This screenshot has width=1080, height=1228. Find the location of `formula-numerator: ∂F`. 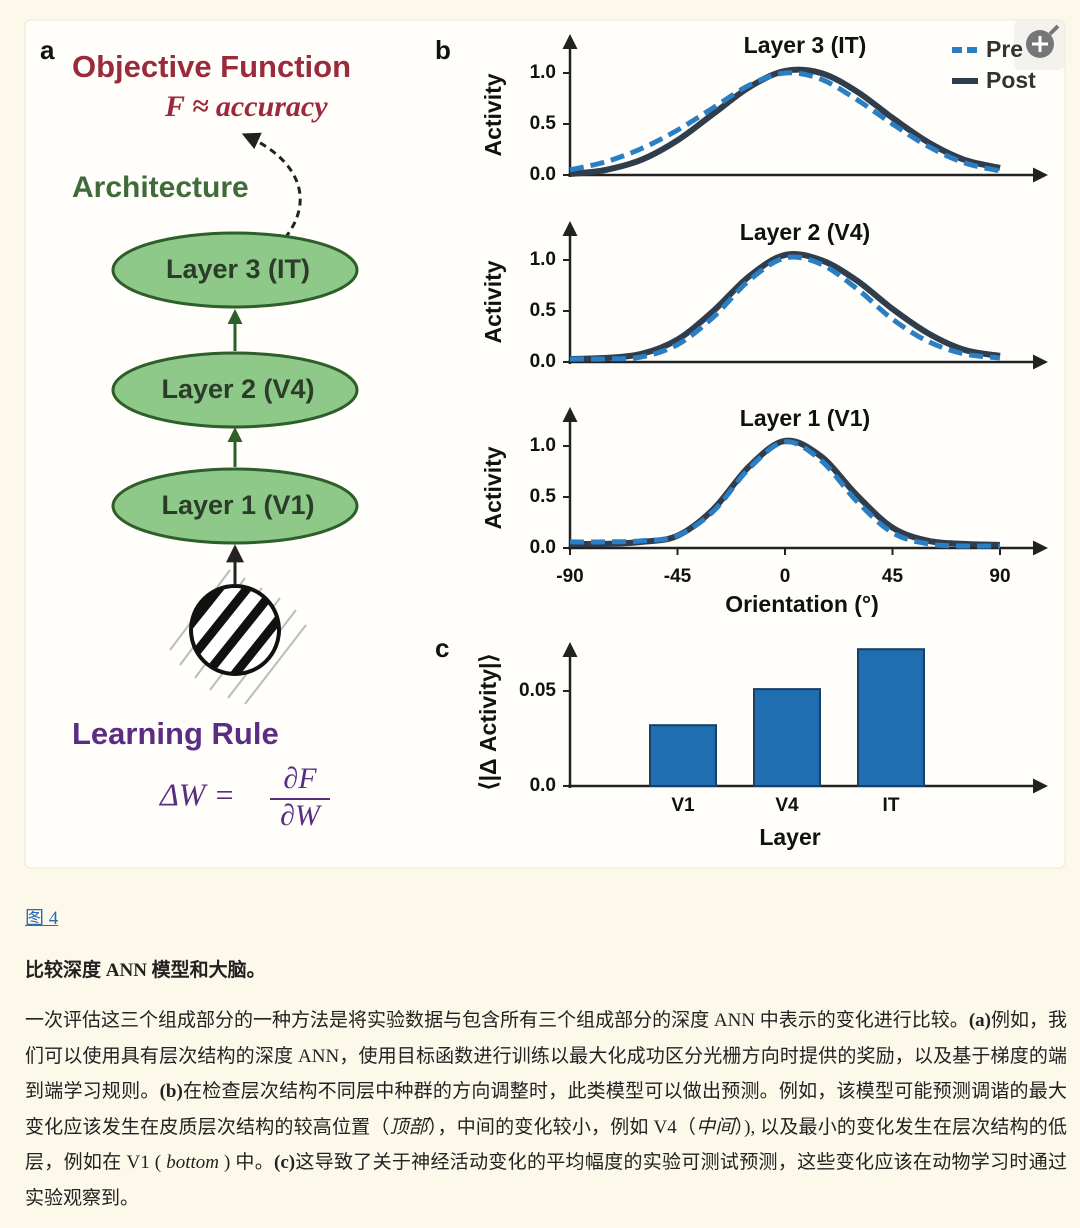

formula-numerator: ∂F is located at coordinates (300, 778).